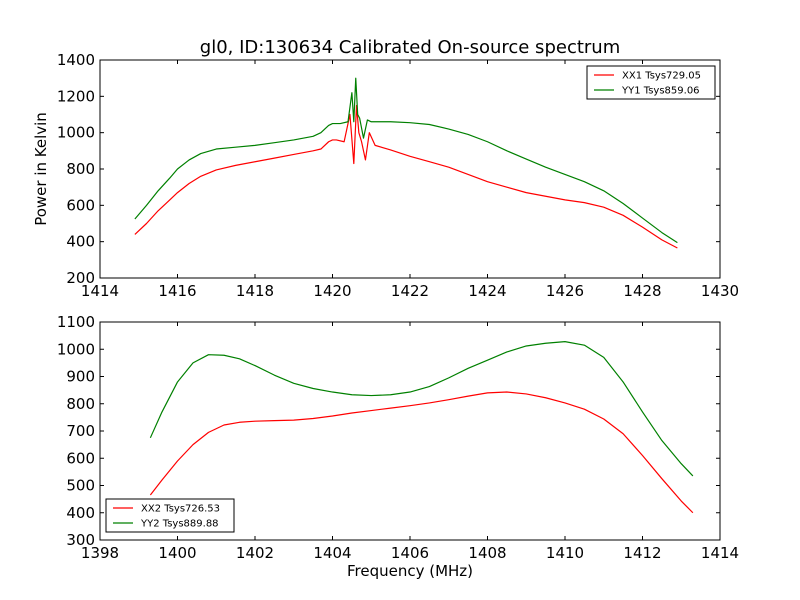 This screenshot has height=600, width=800. What do you see at coordinates (177, 291) in the screenshot?
I see `x-tick-label: 1416` at bounding box center [177, 291].